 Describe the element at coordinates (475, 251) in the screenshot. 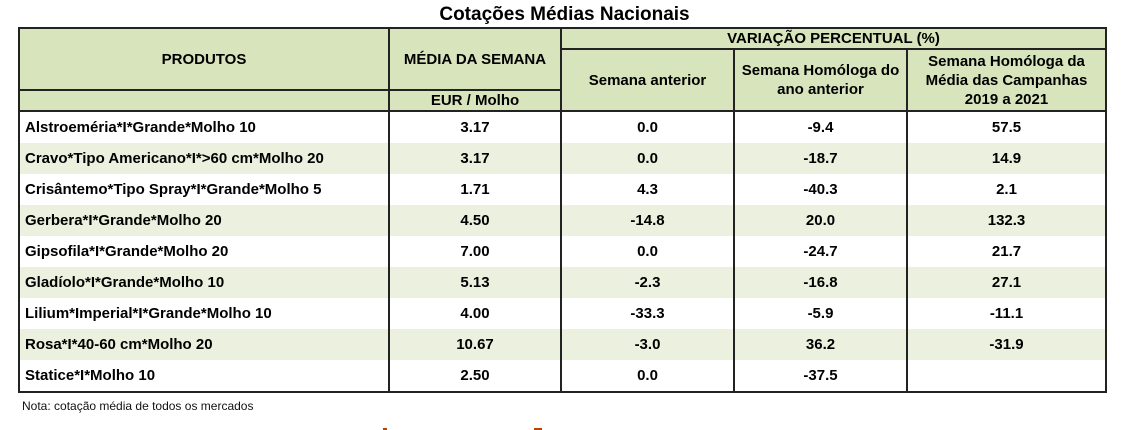

I see `media-value: 7.00` at that location.